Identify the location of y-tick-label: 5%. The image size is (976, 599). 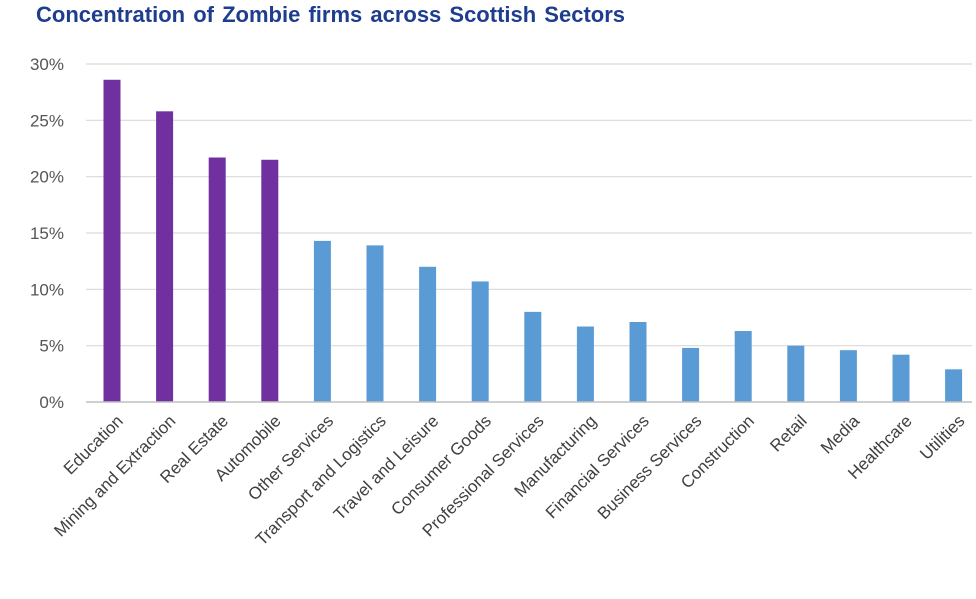
(51, 346).